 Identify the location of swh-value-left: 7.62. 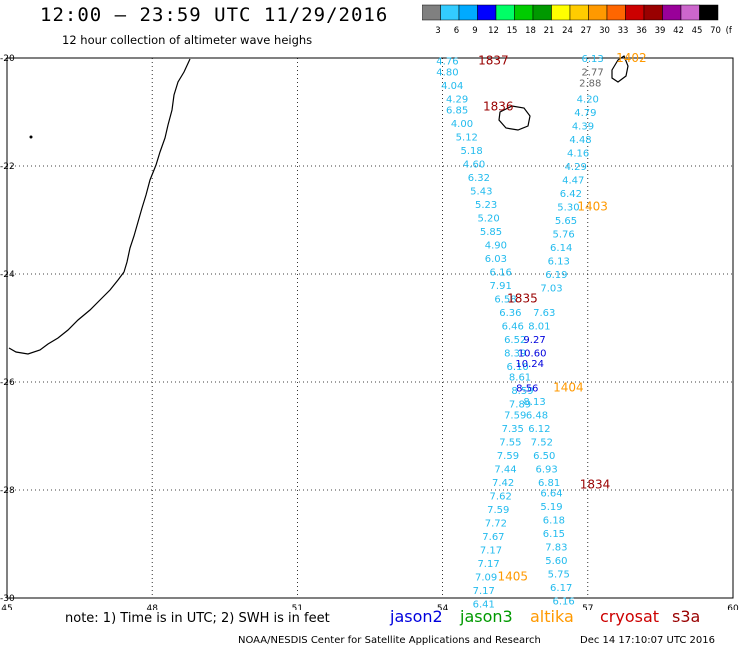
(501, 496).